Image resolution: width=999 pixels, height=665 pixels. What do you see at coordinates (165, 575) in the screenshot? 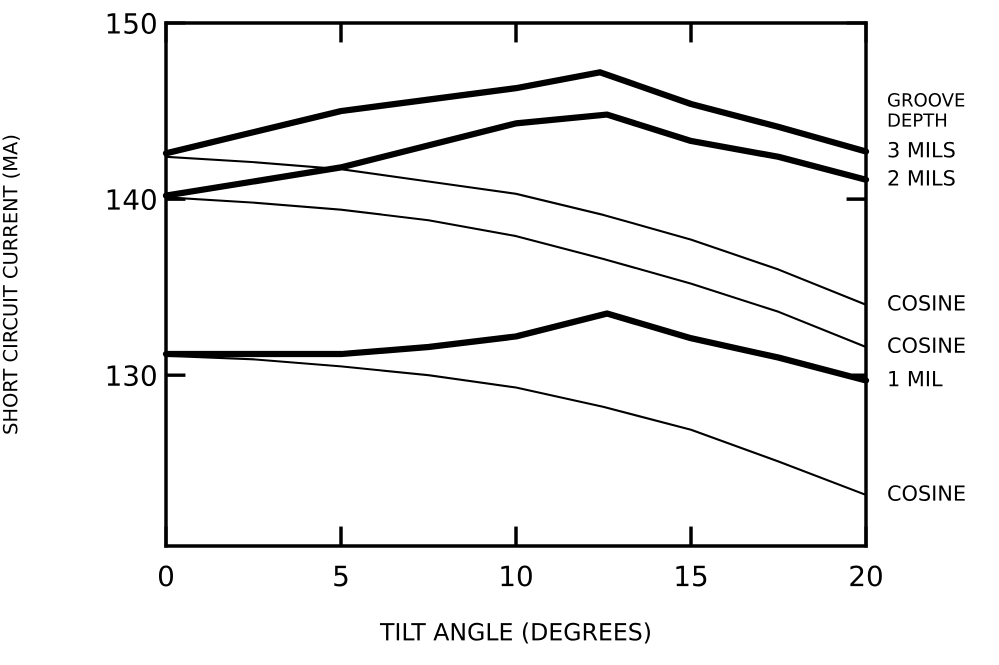
I see `x-tick-label: 0` at bounding box center [165, 575].